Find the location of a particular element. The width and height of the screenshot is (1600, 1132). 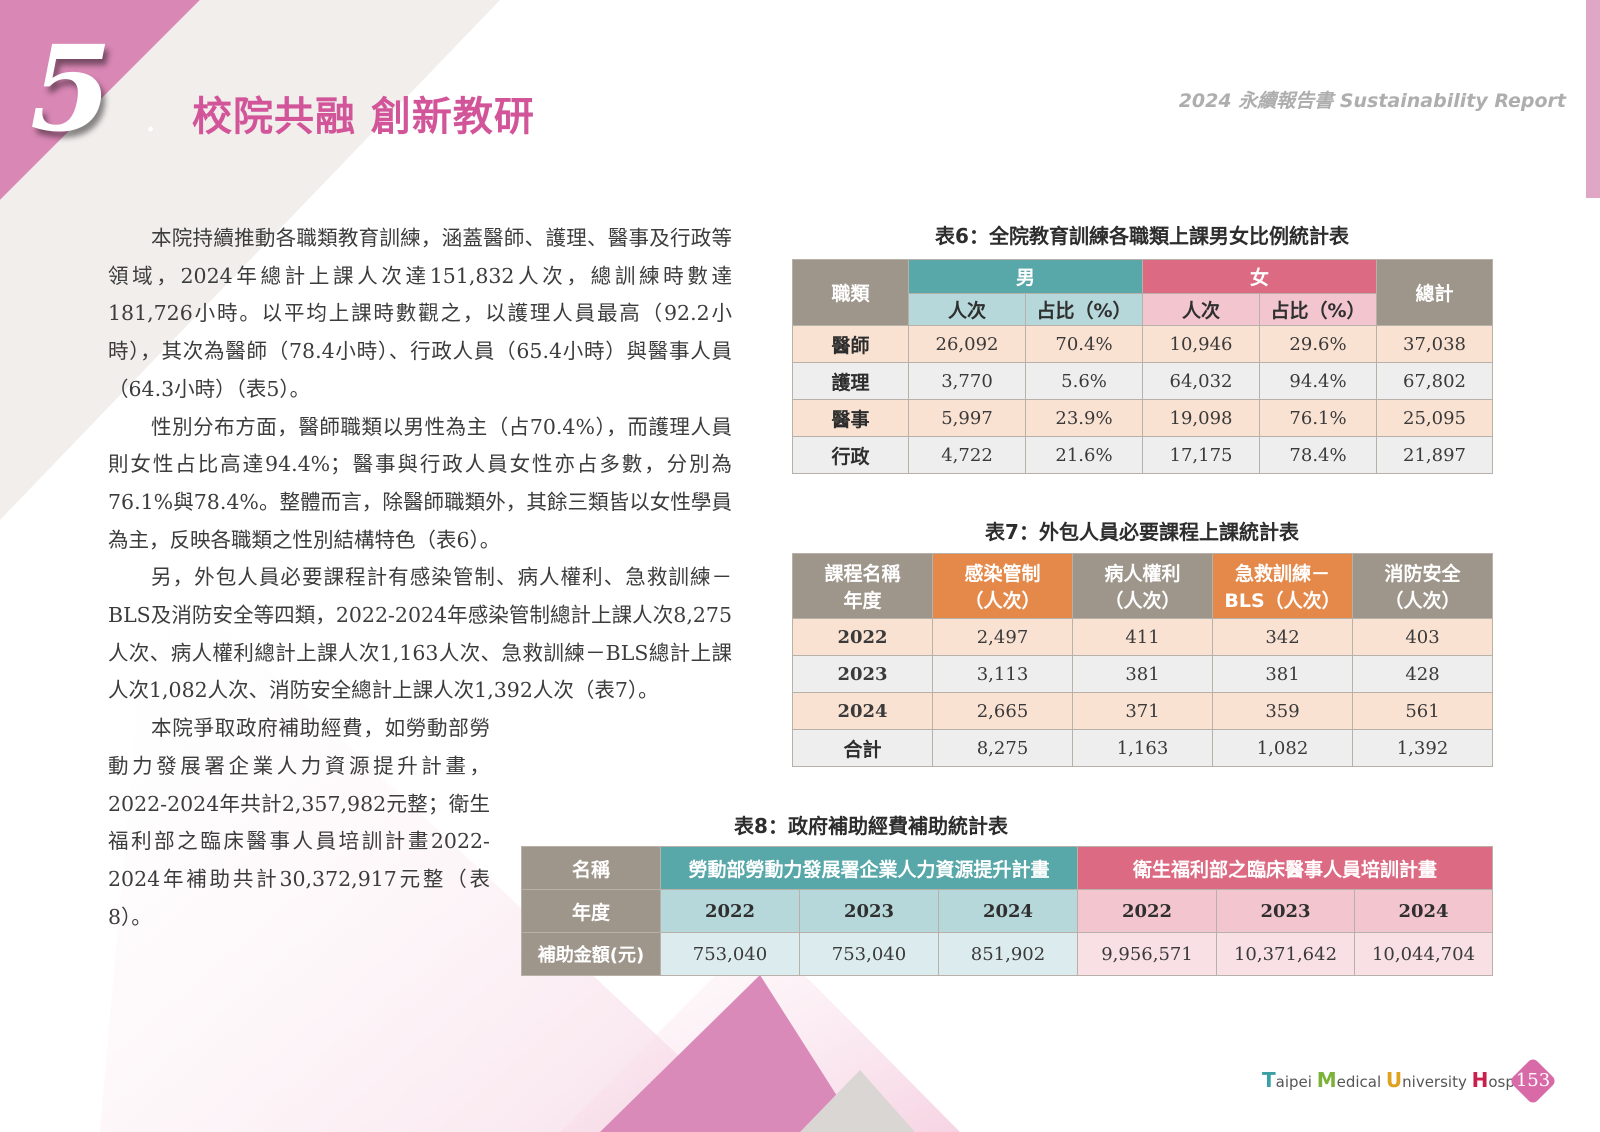

cell: 29.6% is located at coordinates (1318, 344).